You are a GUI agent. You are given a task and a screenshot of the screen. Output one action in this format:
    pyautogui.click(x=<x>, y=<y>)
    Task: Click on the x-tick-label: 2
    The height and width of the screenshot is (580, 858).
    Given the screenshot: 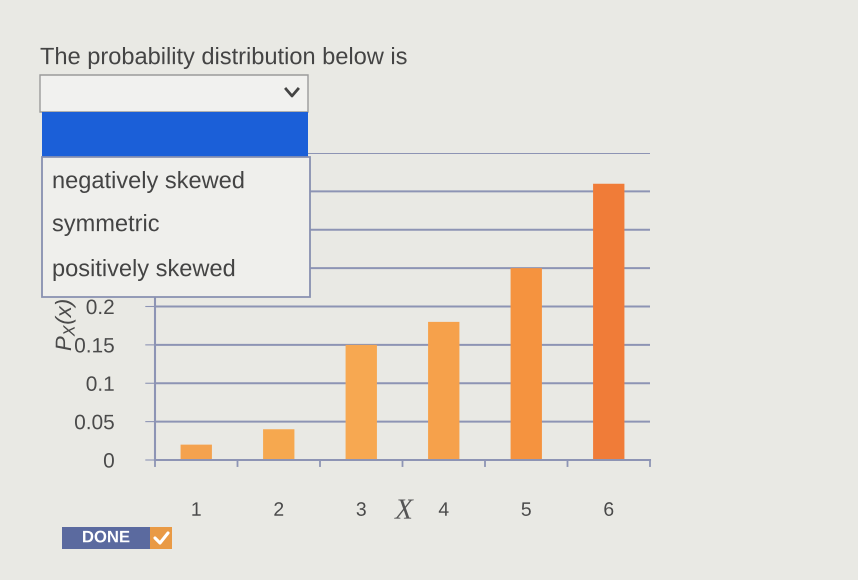 What is the action you would take?
    pyautogui.click(x=279, y=509)
    